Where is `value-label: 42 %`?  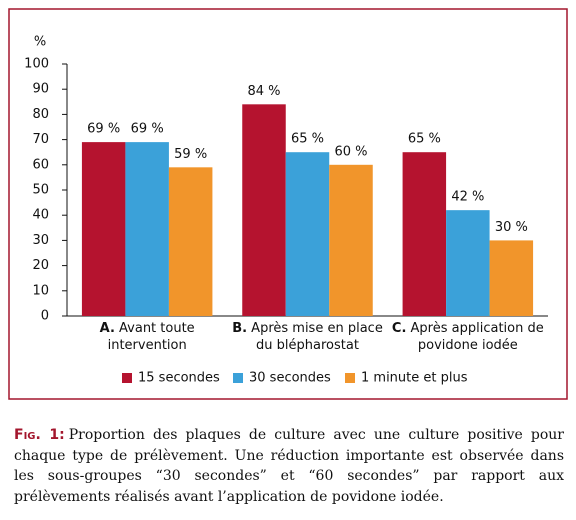 value-label: 42 % is located at coordinates (467, 197).